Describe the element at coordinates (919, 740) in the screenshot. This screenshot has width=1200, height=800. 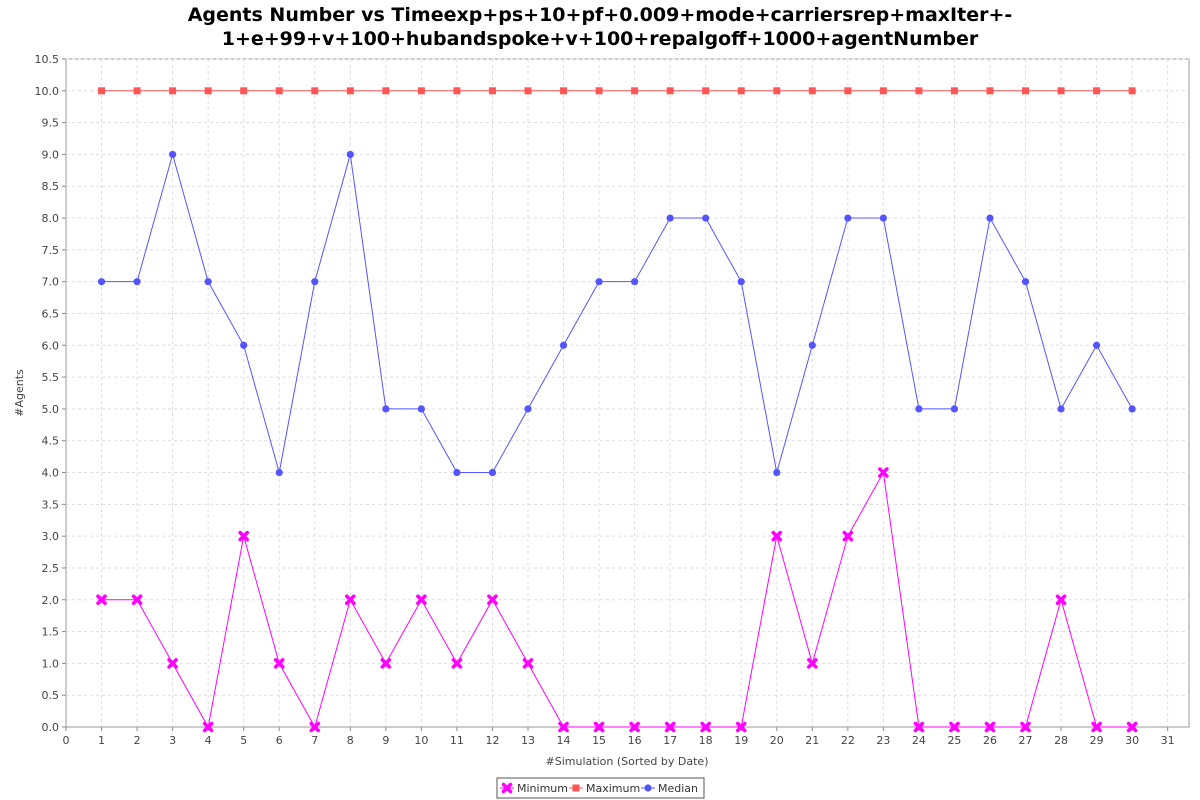
I see `x-tick-label: 24` at that location.